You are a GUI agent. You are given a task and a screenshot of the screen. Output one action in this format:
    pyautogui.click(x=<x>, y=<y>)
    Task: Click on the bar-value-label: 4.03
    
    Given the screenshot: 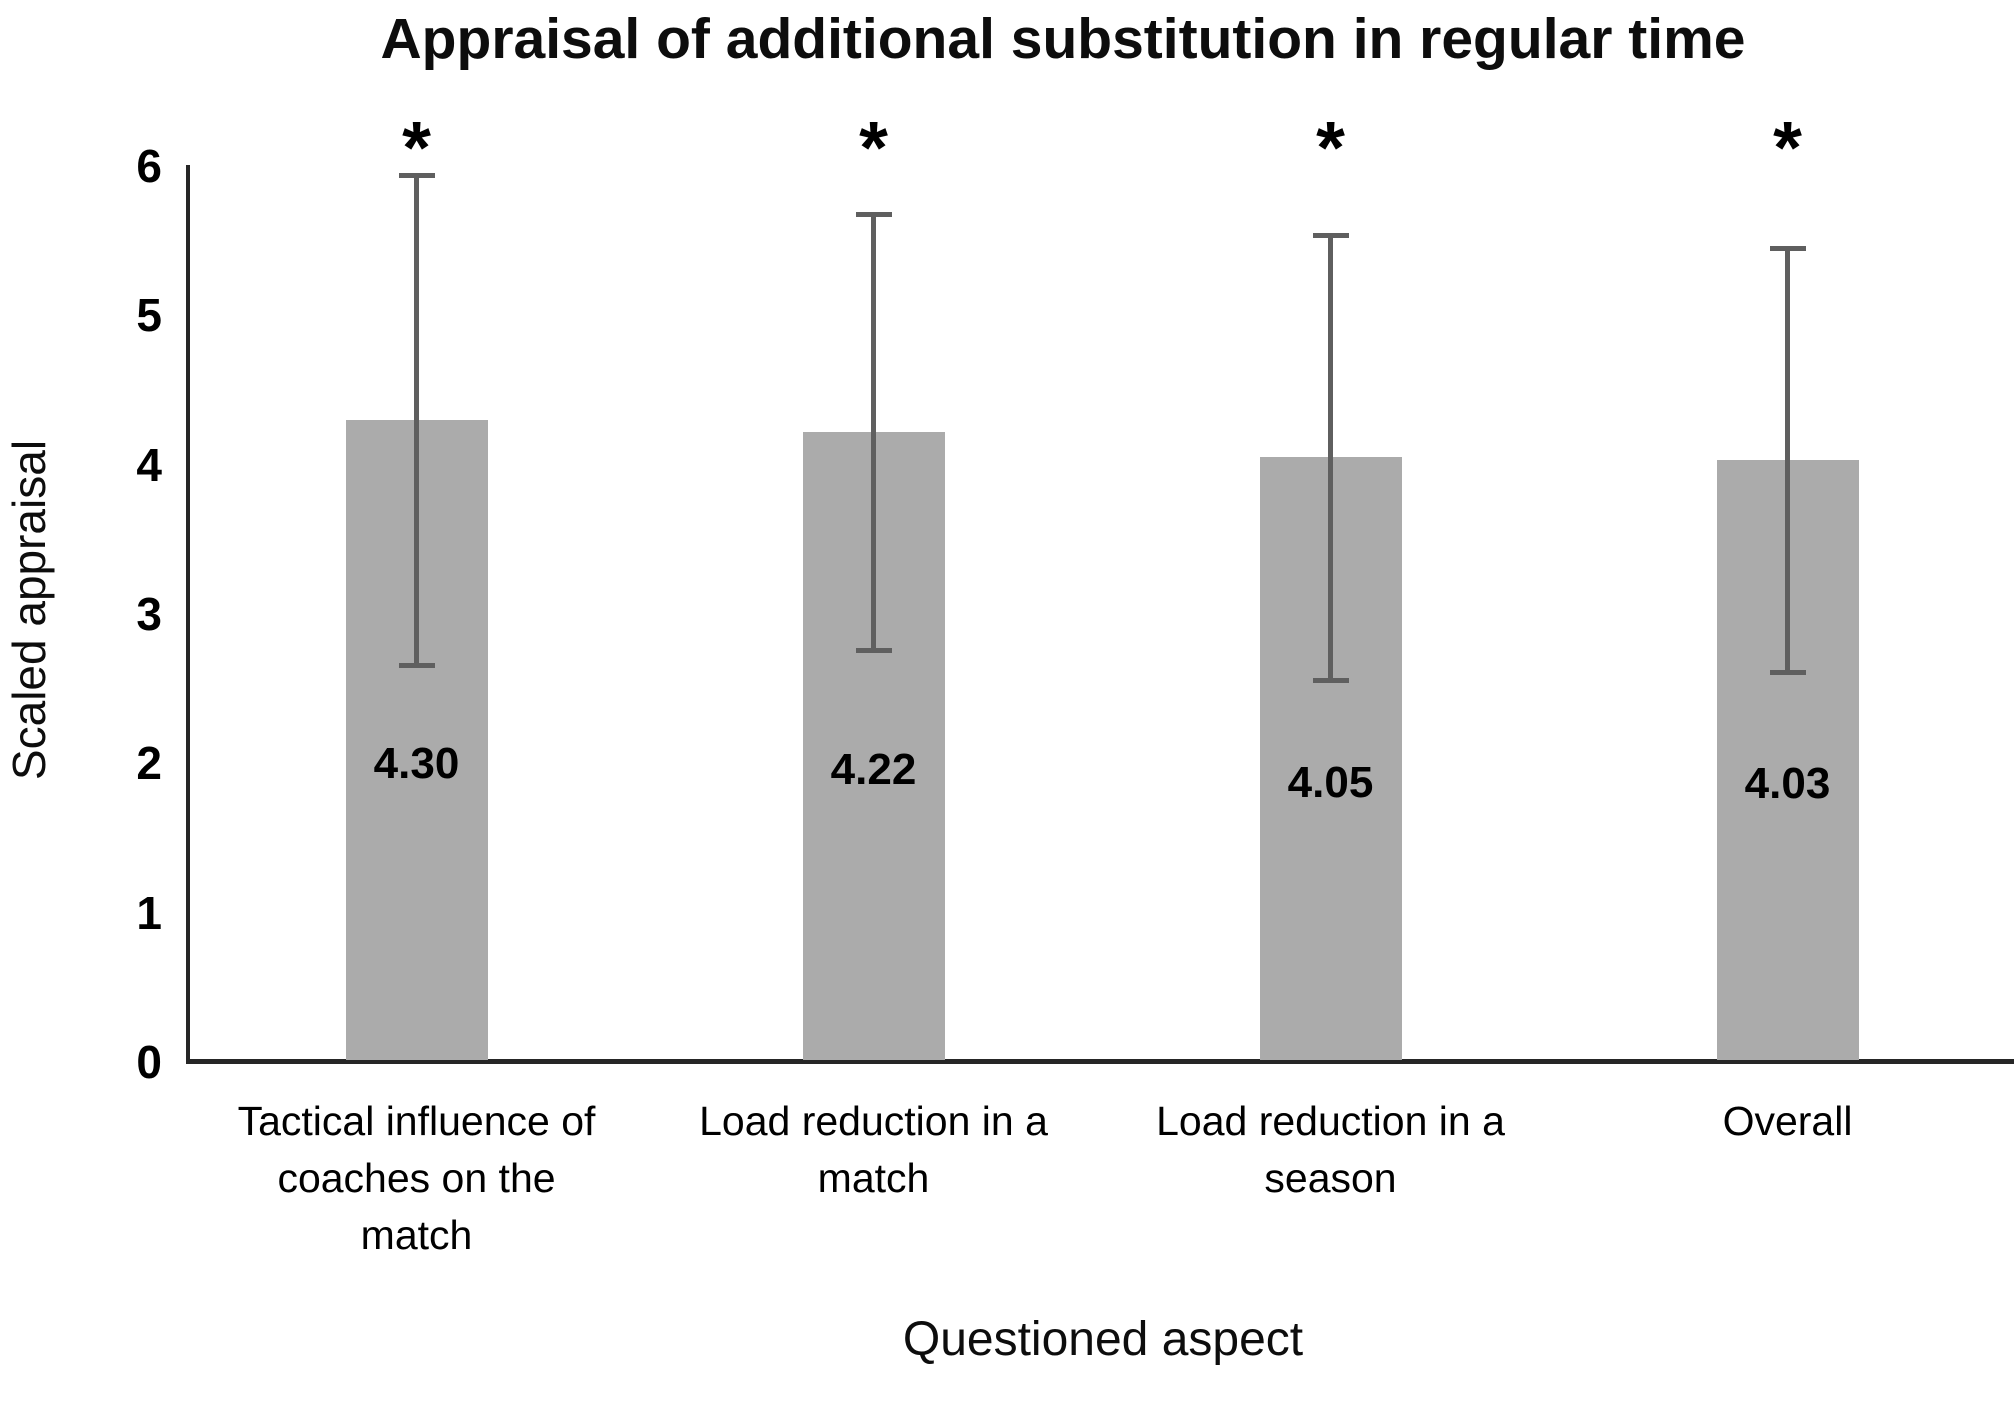 What is the action you would take?
    pyautogui.click(x=1787, y=784)
    